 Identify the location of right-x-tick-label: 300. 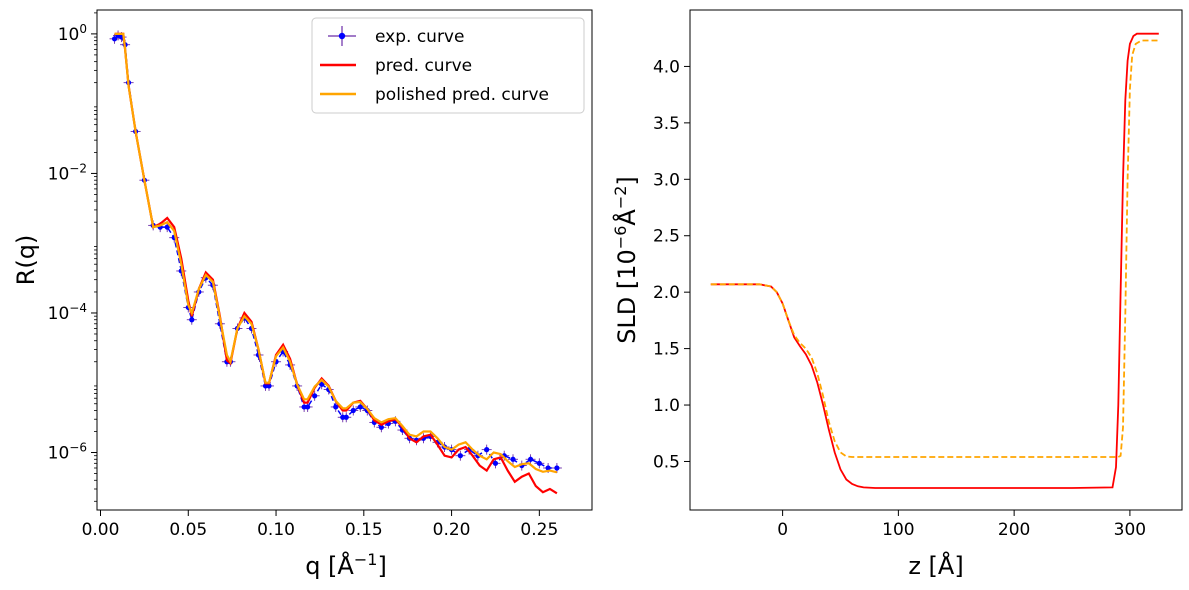
(1130, 530).